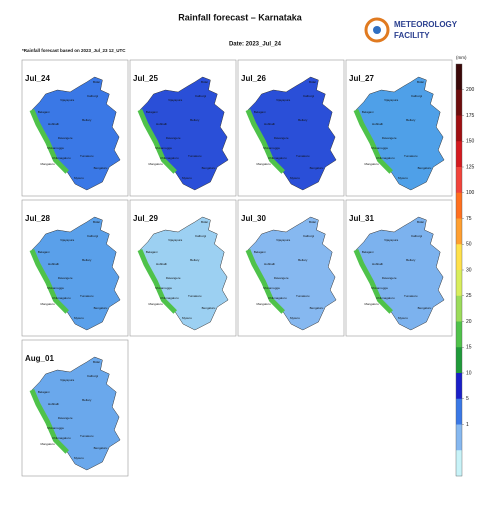  I want to click on panel-label: Jul_31, so click(361, 218).